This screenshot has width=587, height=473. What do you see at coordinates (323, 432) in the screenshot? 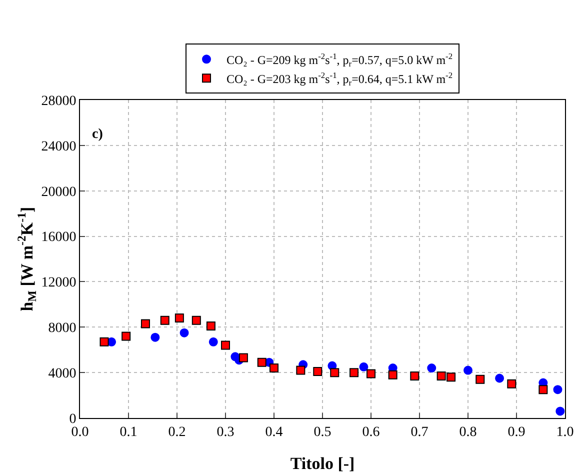
I see `x-tick-label: 0.5` at bounding box center [323, 432].